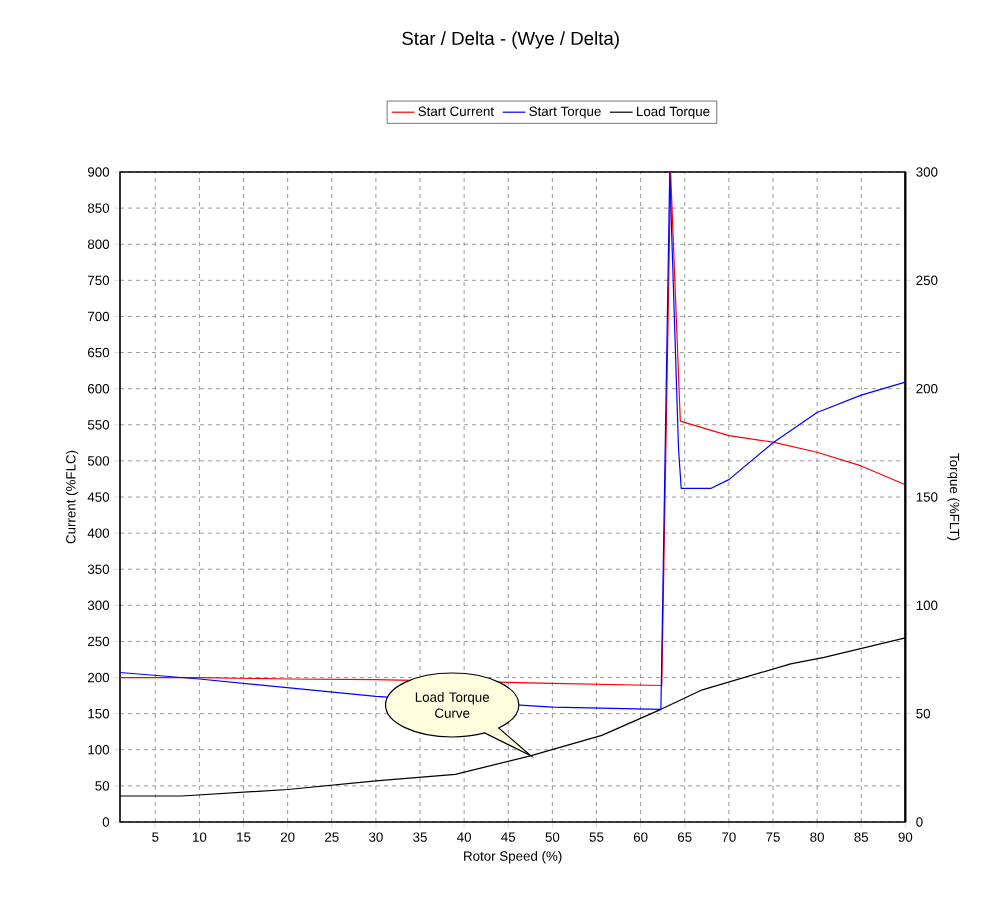 Image resolution: width=1004 pixels, height=917 pixels. I want to click on x-tick-label: 90, so click(905, 837).